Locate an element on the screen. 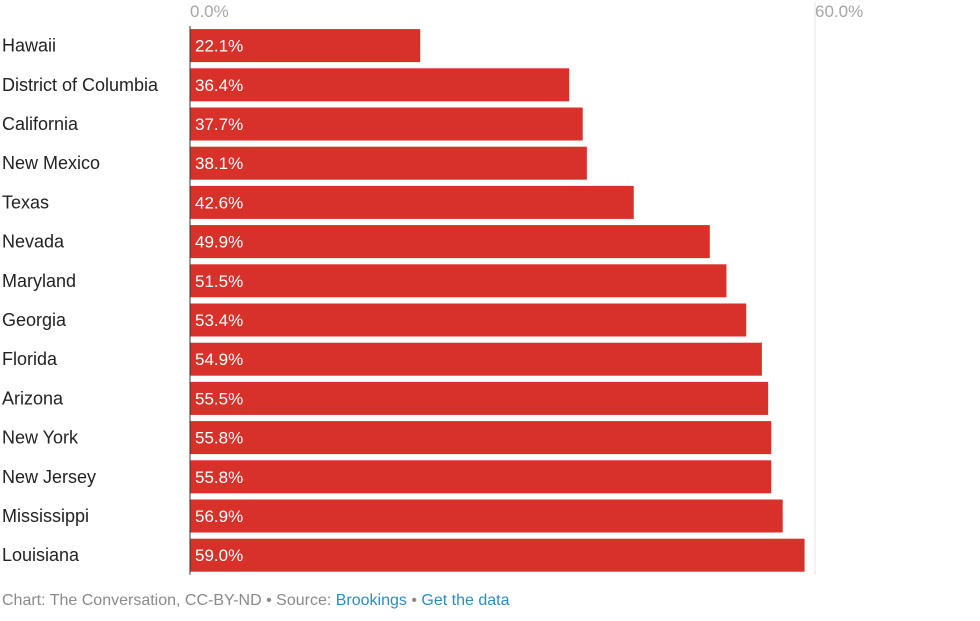  data-label: 53.4% is located at coordinates (219, 320).